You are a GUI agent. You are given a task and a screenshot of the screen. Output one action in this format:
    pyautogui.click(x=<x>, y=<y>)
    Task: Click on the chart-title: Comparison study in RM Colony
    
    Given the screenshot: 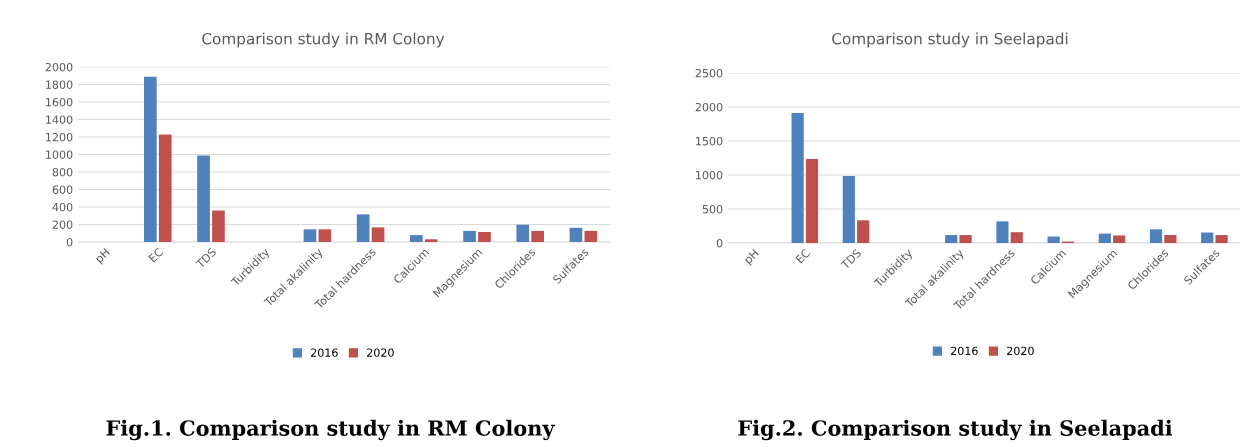 What is the action you would take?
    pyautogui.click(x=323, y=40)
    